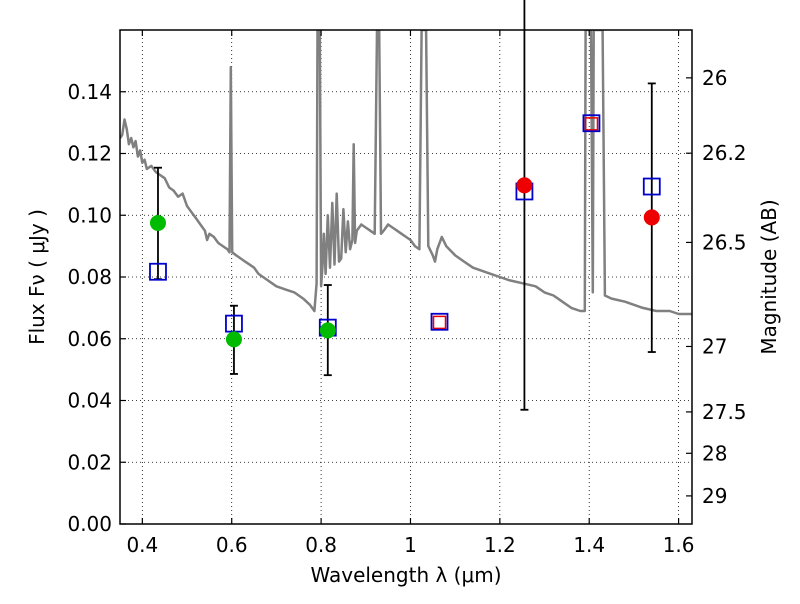 This screenshot has height=604, width=800. I want to click on x-tick-label: 0.6, so click(232, 545).